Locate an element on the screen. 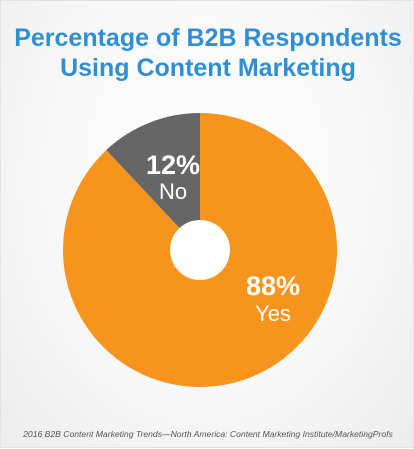  slice-value-label-no: 12% is located at coordinates (173, 165).